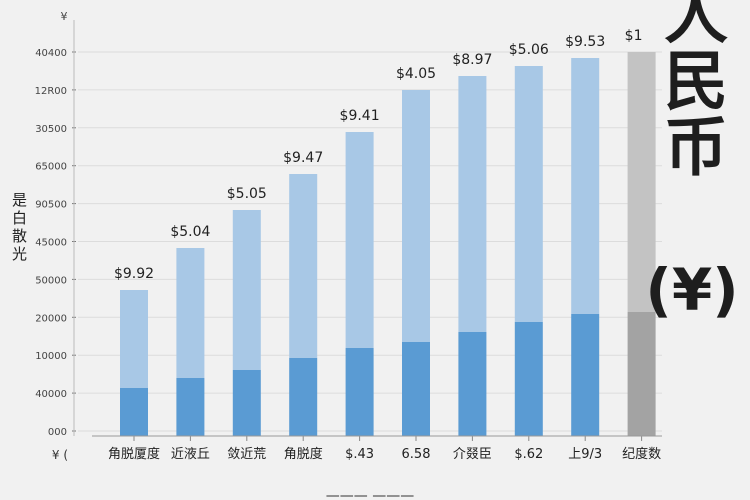 This screenshot has height=500, width=750. What do you see at coordinates (51, 394) in the screenshot?
I see `y-tick-label: 40000` at bounding box center [51, 394].